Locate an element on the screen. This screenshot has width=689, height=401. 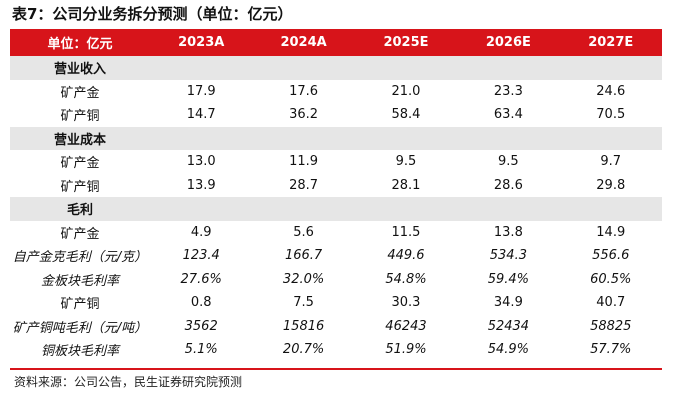
table-row: 矿产金 13.0 11.9 9.5 9.5 9.7 is located at coordinates (336, 162).